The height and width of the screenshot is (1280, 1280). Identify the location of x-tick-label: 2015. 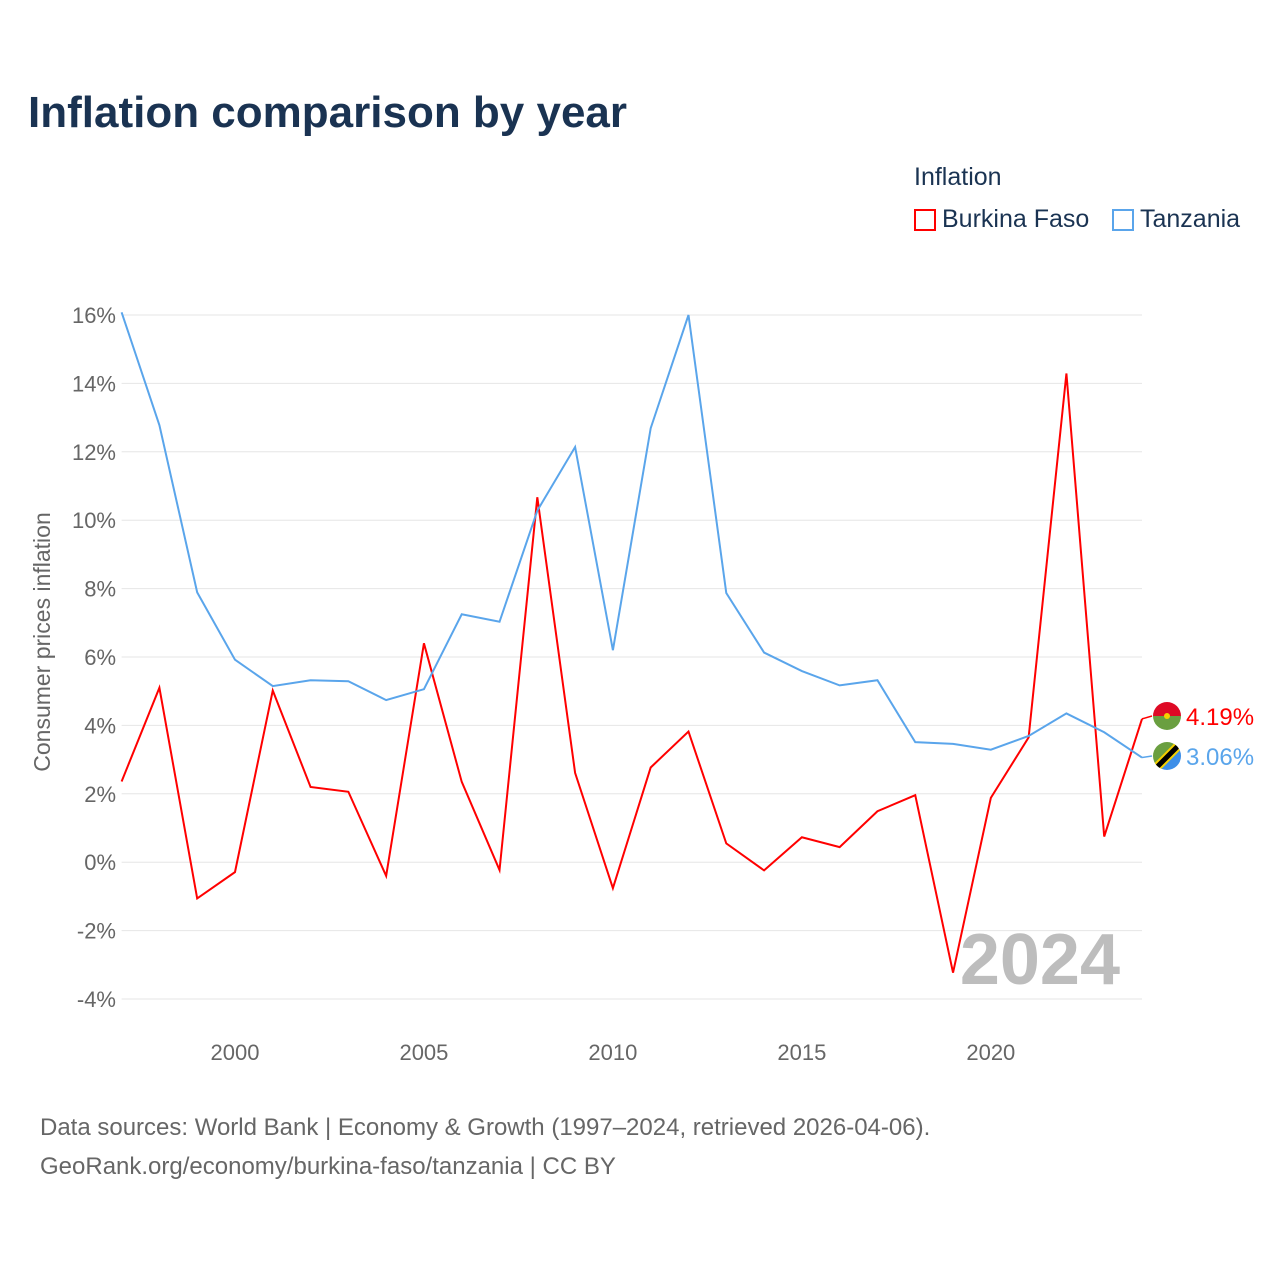
(801, 1052).